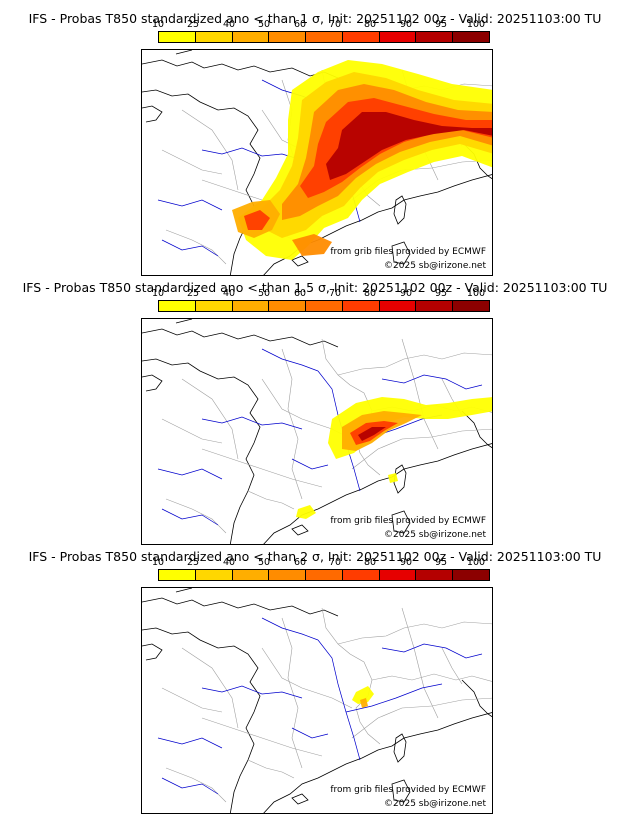  What do you see at coordinates (158, 562) in the screenshot?
I see `legend-tick: 10` at bounding box center [158, 562].